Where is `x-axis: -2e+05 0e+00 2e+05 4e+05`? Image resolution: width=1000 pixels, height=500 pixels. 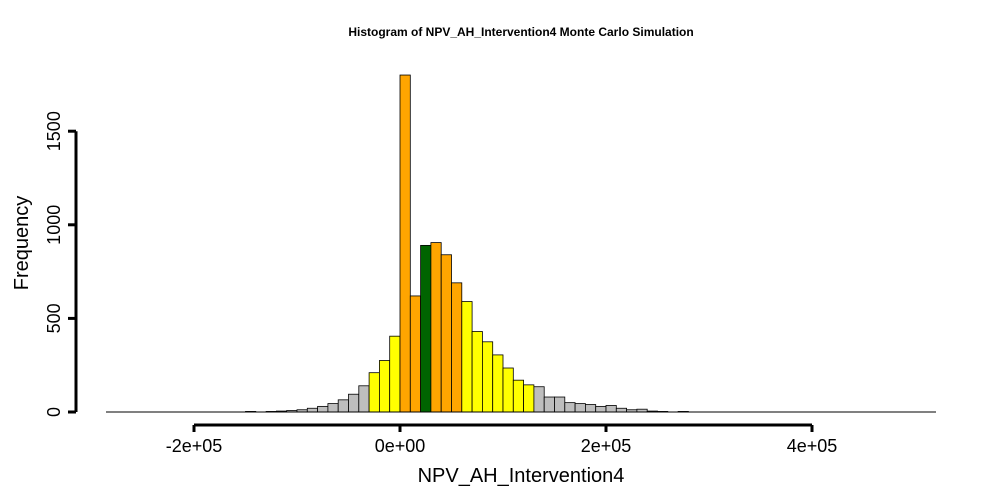
x-axis: -2e+05 0e+00 2e+05 4e+05 is located at coordinates (502, 439).